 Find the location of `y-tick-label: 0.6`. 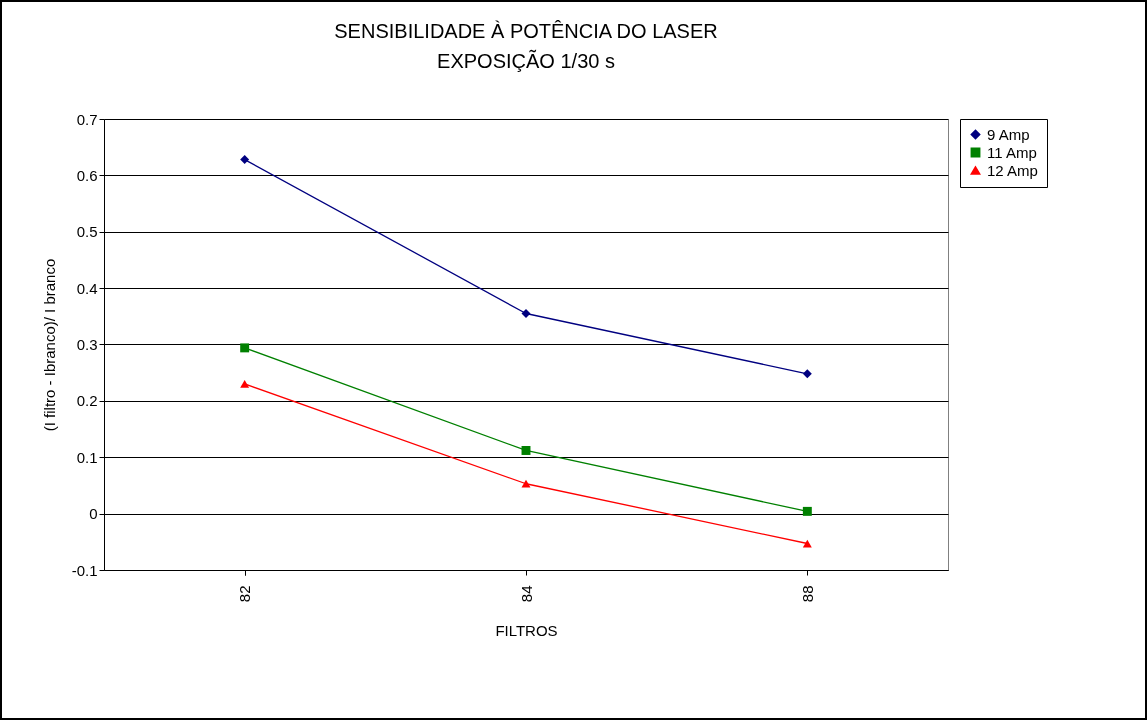

y-tick-label: 0.6 is located at coordinates (87, 175).